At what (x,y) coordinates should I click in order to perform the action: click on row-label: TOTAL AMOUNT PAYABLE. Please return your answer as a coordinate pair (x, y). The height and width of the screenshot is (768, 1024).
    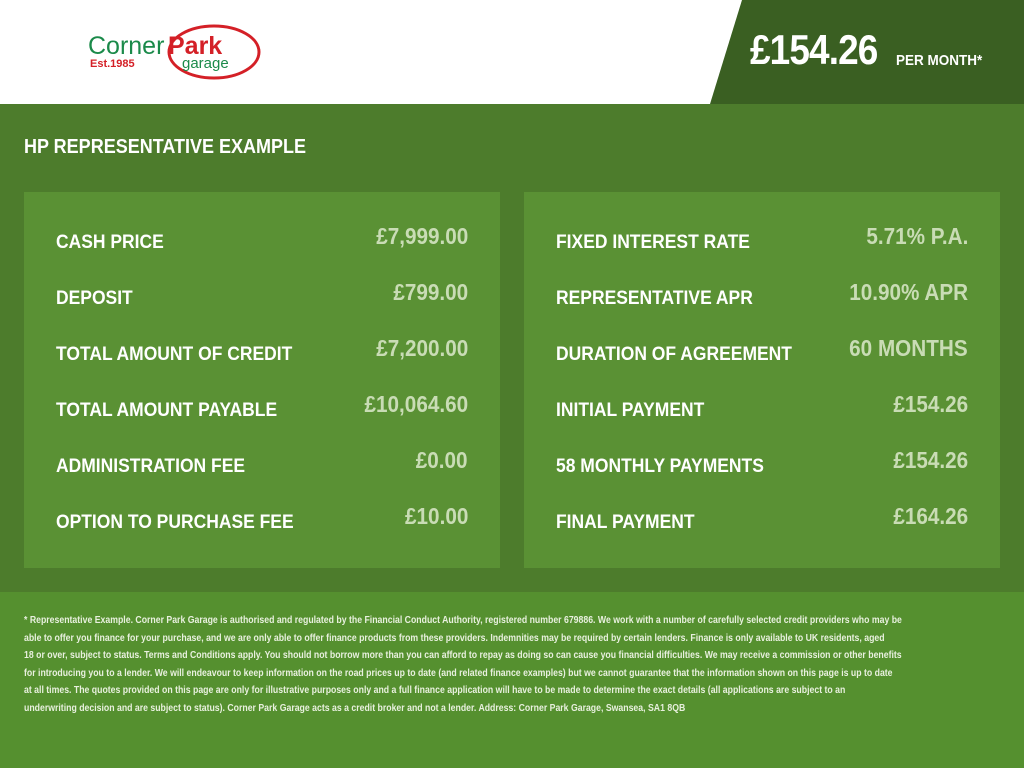
    Looking at the image, I should click on (167, 410).